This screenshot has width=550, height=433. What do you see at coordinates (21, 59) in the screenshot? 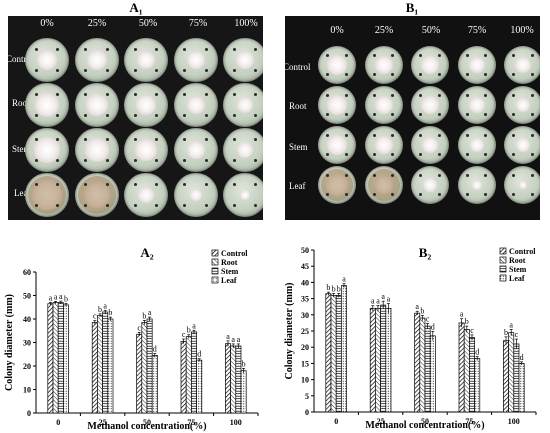
I see `photo-a-row-label-control: Control` at bounding box center [21, 59].